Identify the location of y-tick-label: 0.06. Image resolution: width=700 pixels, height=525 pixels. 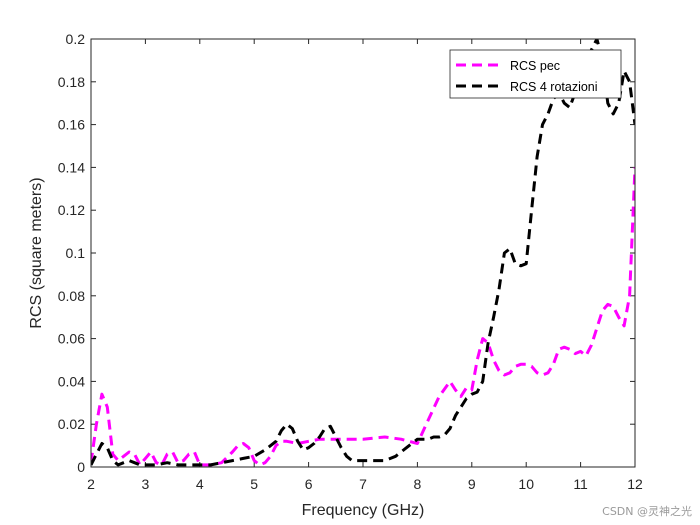
(71, 339).